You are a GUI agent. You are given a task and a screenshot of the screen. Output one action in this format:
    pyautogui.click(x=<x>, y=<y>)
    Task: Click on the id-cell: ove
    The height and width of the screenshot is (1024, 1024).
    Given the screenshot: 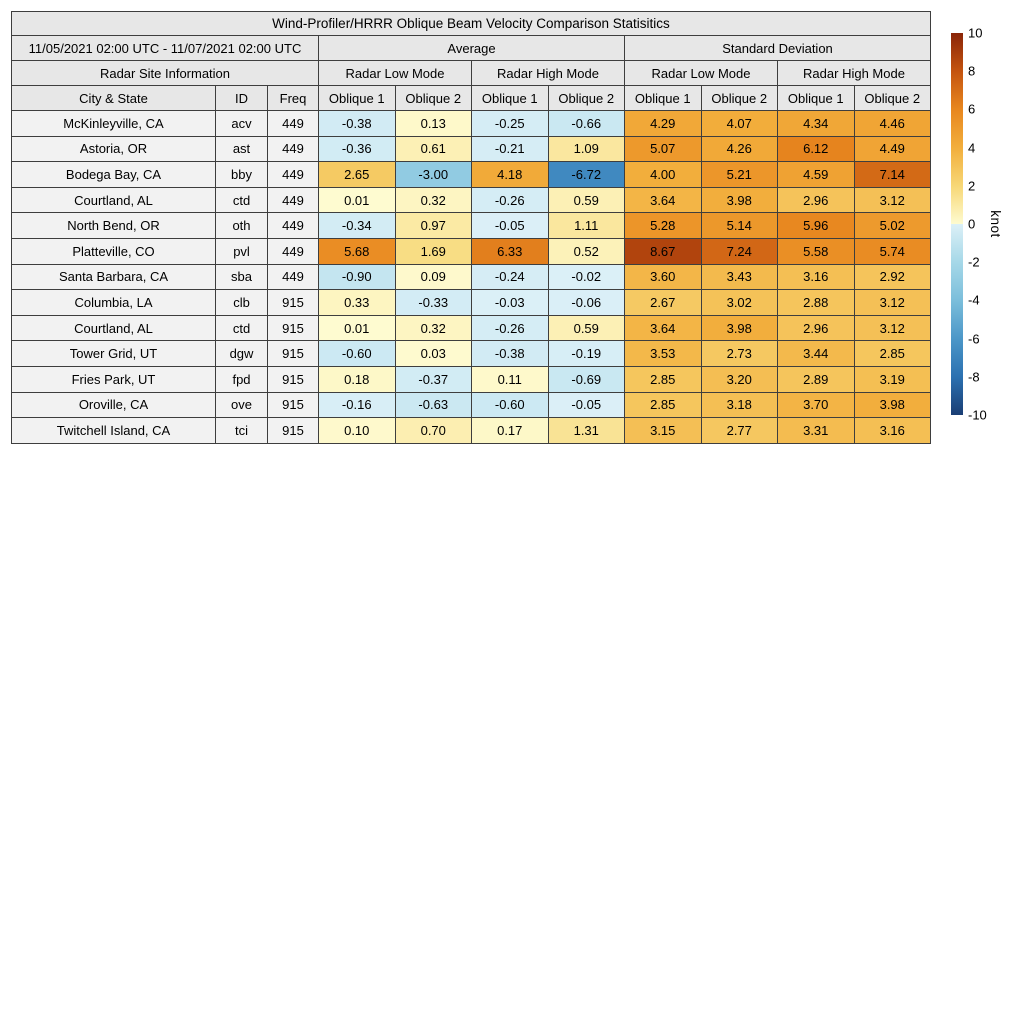 What is the action you would take?
    pyautogui.click(x=241, y=405)
    